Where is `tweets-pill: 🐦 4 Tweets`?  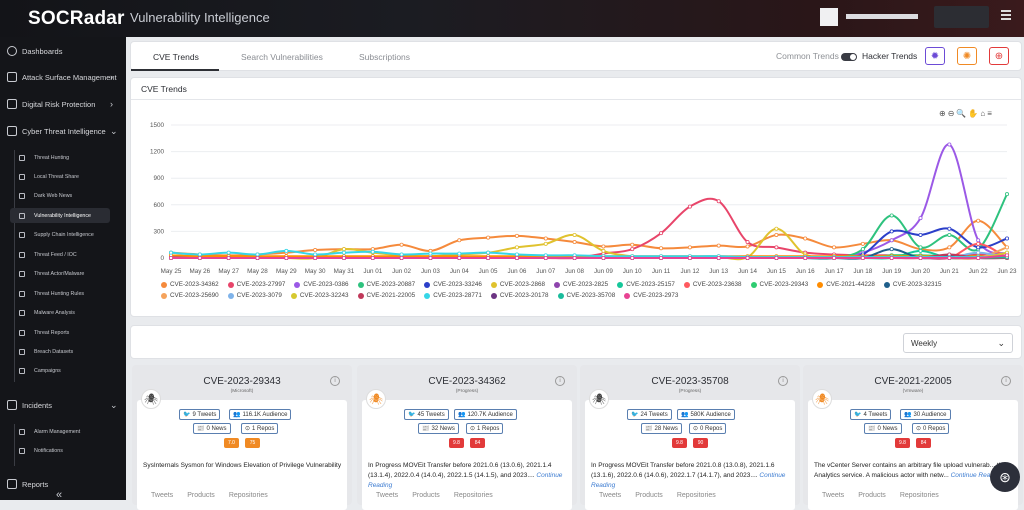
tweets-pill: 🐦 4 Tweets is located at coordinates (871, 414).